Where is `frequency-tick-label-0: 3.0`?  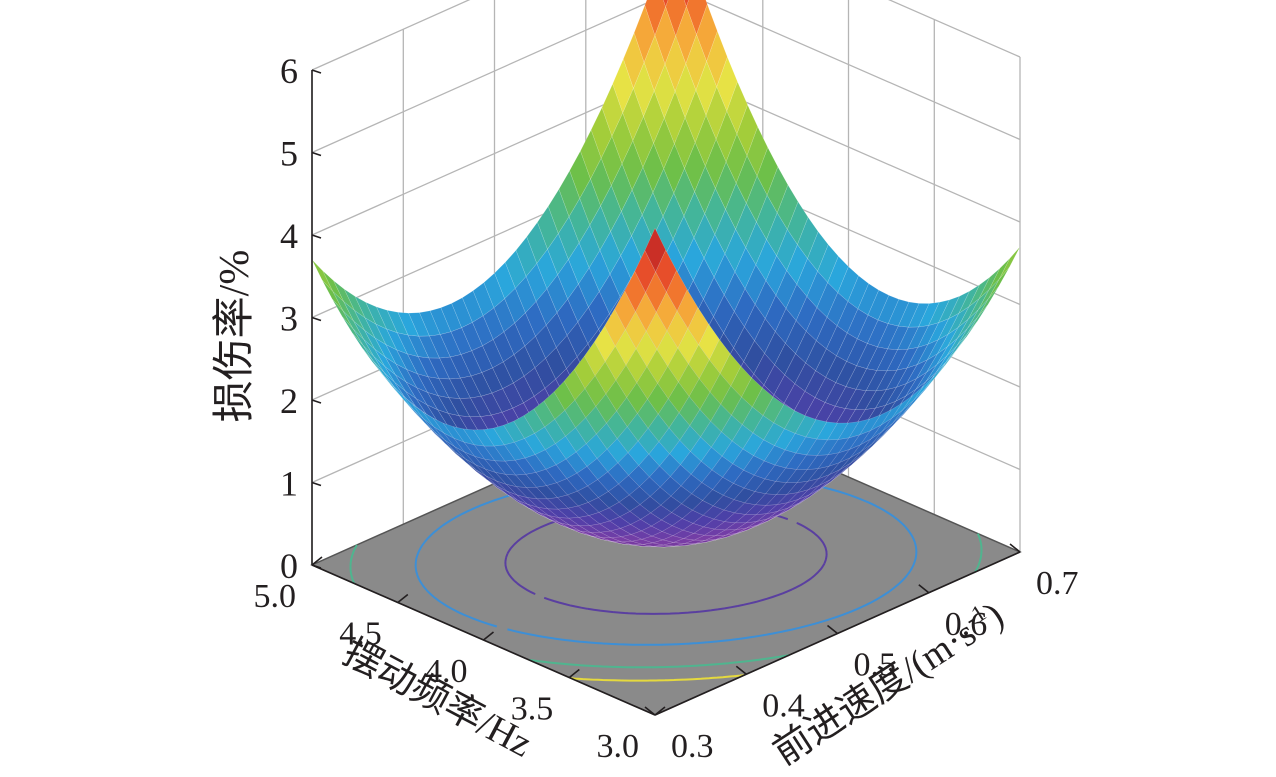
frequency-tick-label-0: 3.0 is located at coordinates (618, 746).